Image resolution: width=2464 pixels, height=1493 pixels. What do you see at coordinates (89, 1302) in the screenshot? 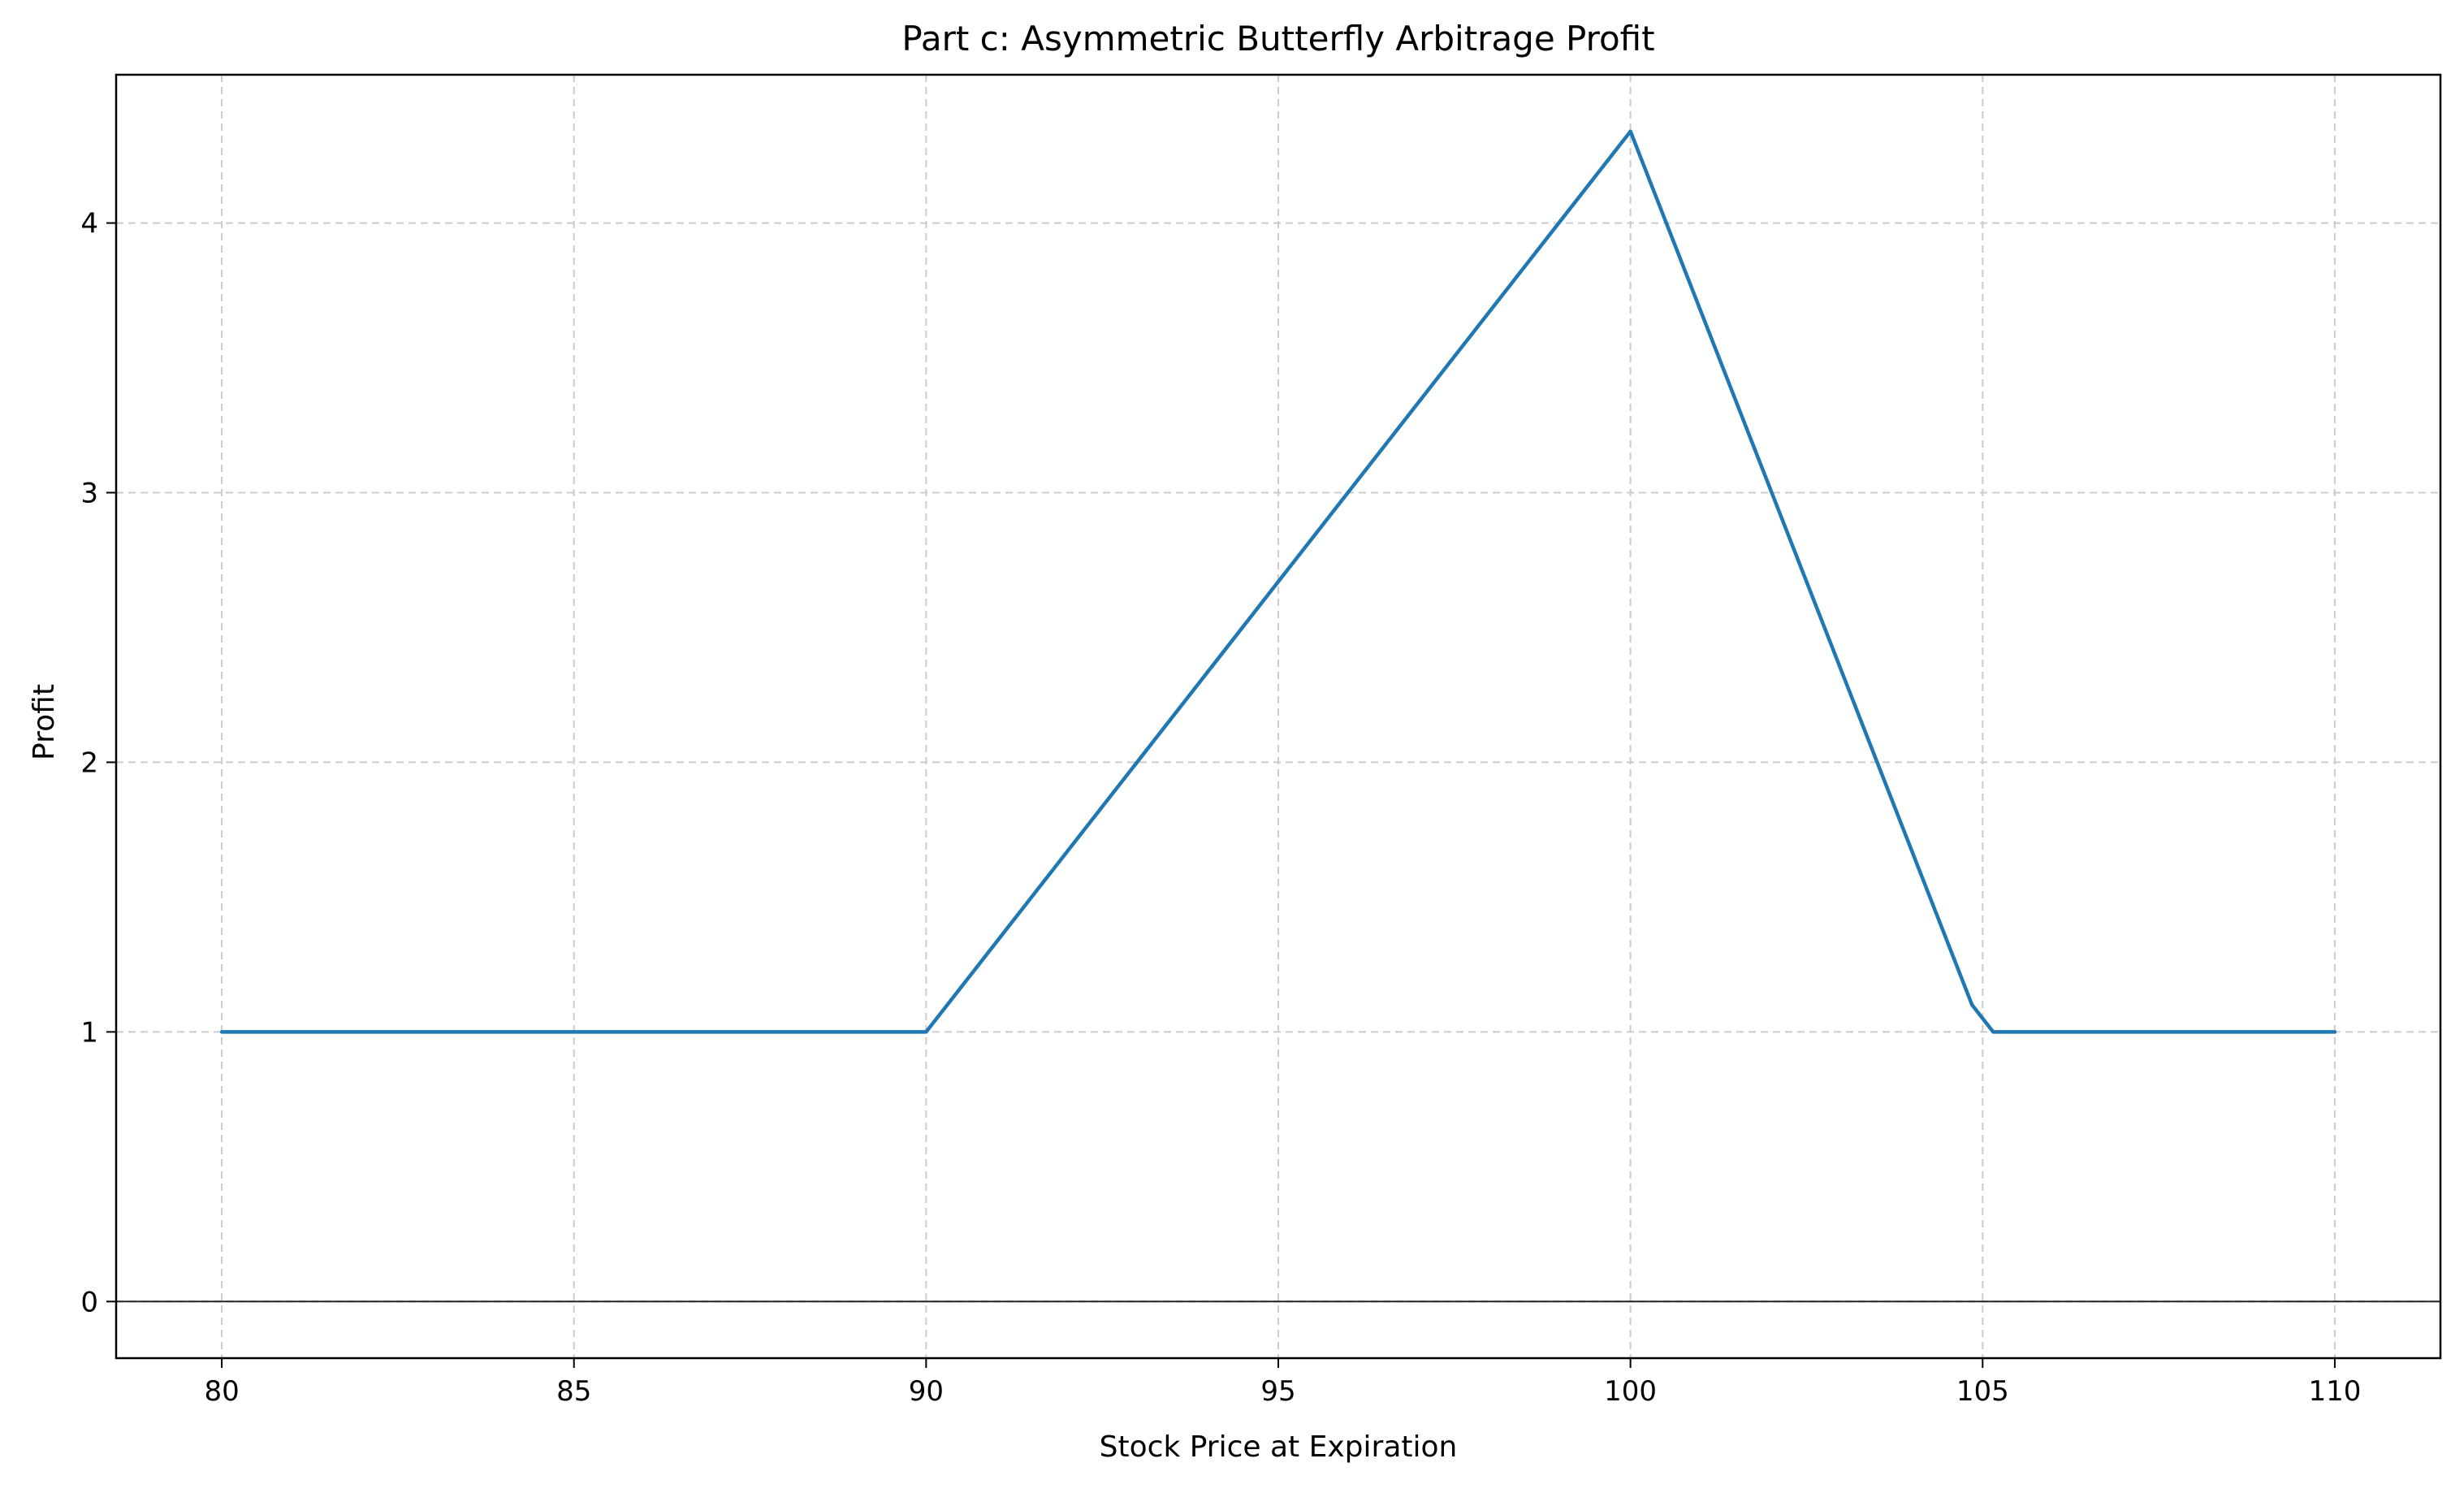
I see `y-tick-label: 0` at bounding box center [89, 1302].